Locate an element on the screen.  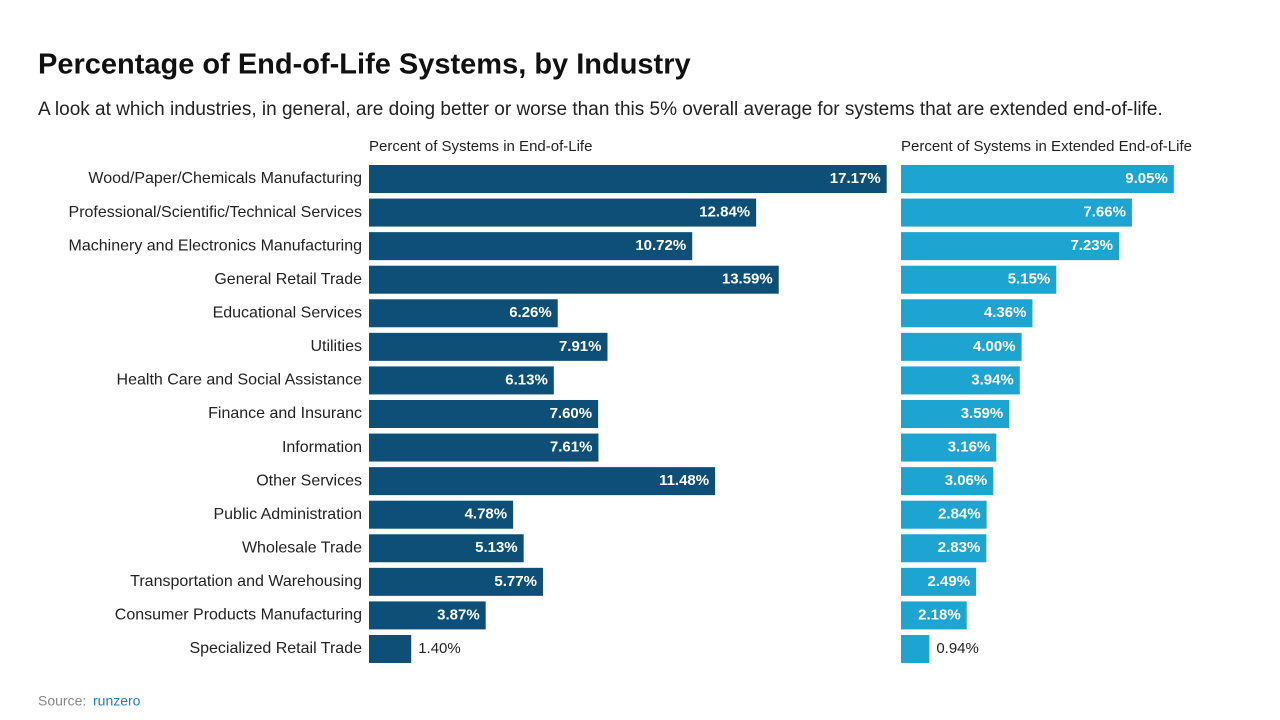
value-label: 10.72% is located at coordinates (660, 245).